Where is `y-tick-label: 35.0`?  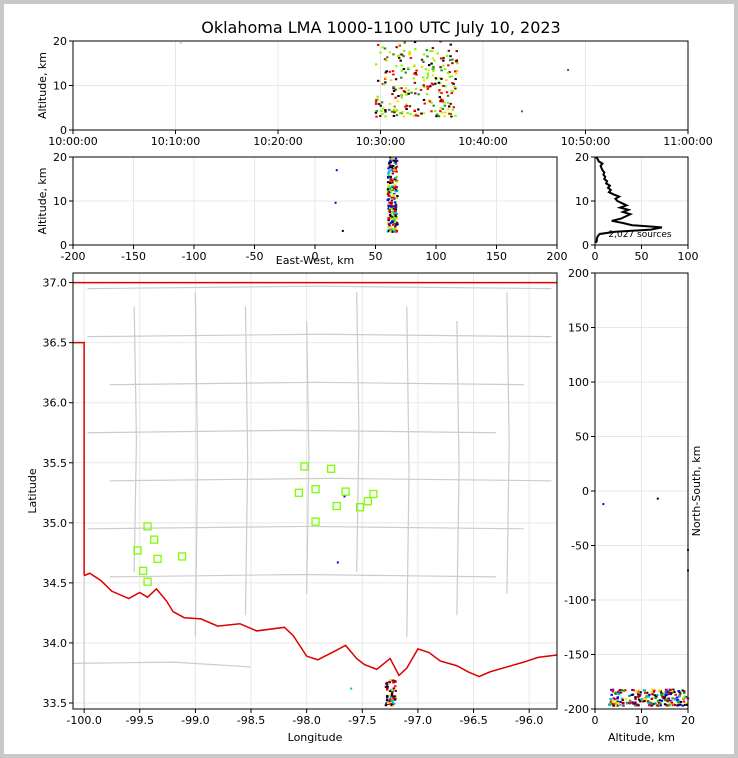
y-tick-label: 35.0 is located at coordinates (55, 523).